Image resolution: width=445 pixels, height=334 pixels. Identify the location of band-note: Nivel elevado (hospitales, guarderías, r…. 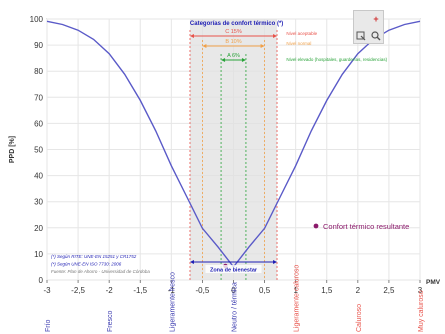
(336, 59).